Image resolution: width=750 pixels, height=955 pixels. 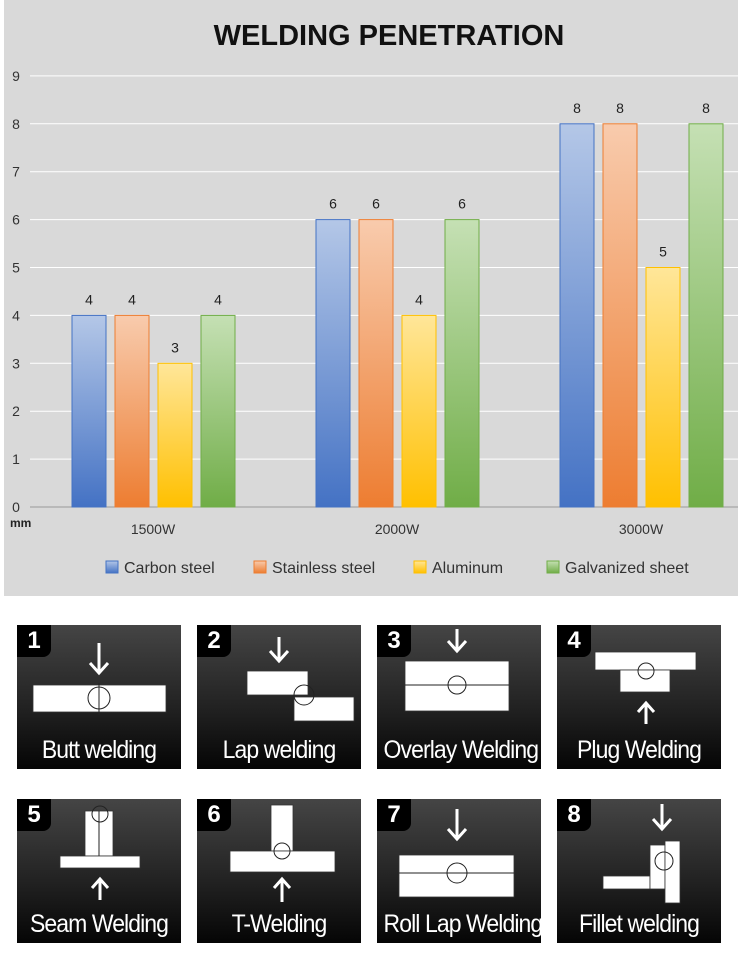 I want to click on welding-type-label: Fillet welding, so click(x=639, y=924).